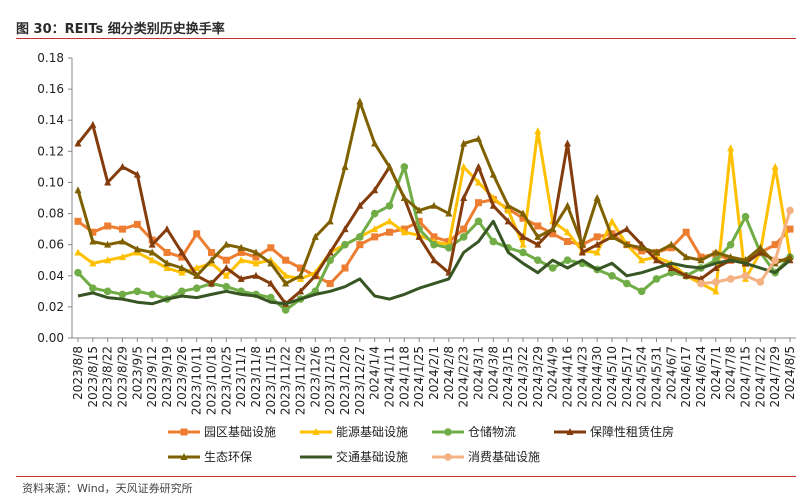  What do you see at coordinates (508, 377) in the screenshot?
I see `x-tick-label: 2024/3/15` at bounding box center [508, 377].